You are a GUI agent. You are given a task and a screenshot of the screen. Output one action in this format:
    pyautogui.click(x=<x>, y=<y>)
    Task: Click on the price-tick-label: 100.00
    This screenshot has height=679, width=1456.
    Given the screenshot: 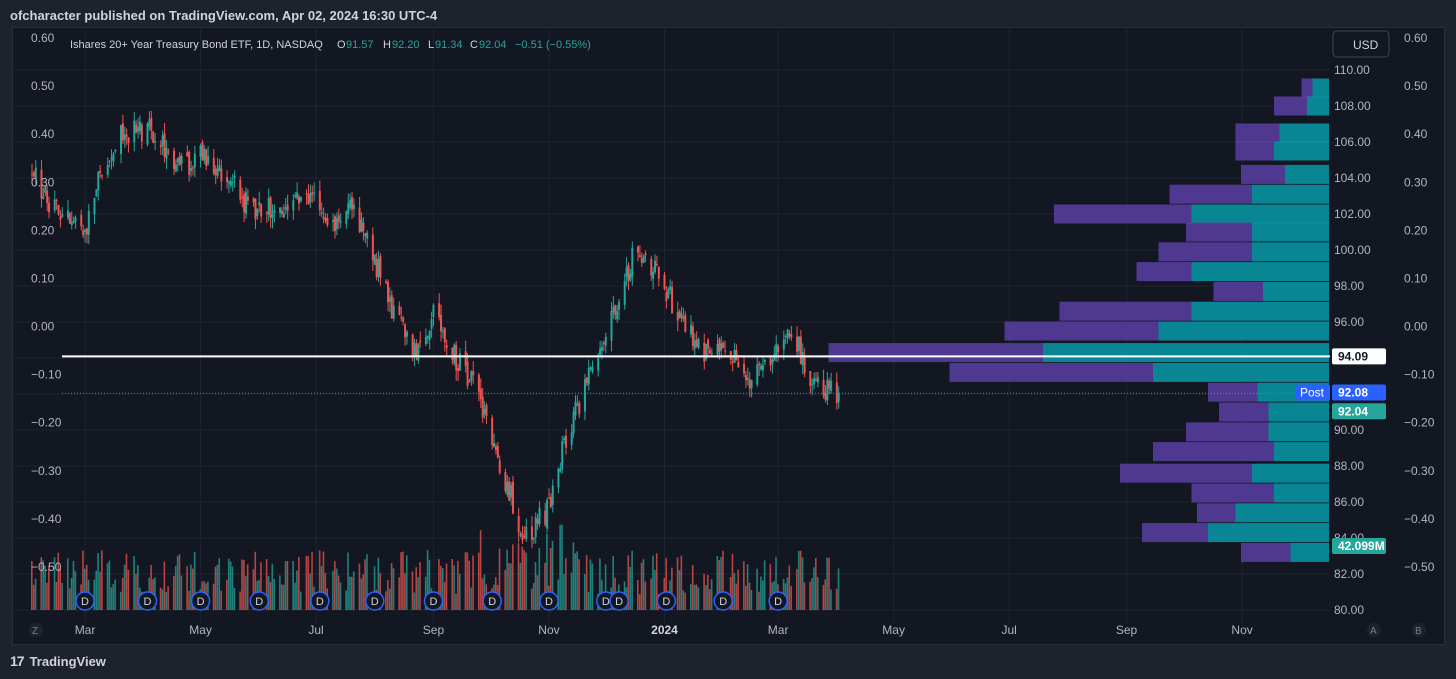 What is the action you would take?
    pyautogui.click(x=1352, y=250)
    